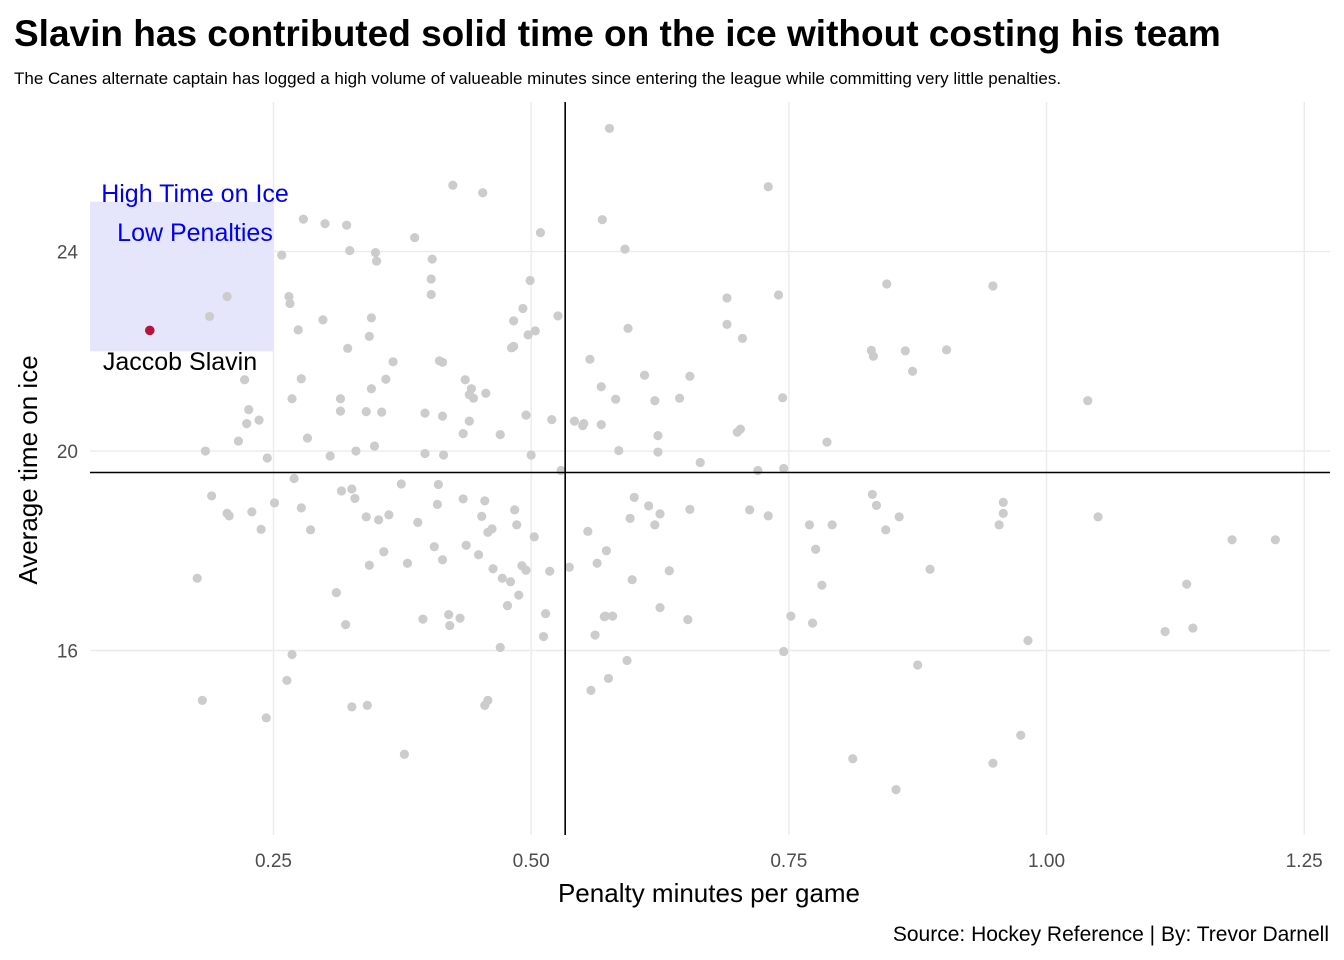 This screenshot has width=1344, height=960. I want to click on highlight-point-label: Jaccob Slavin, so click(180, 362).